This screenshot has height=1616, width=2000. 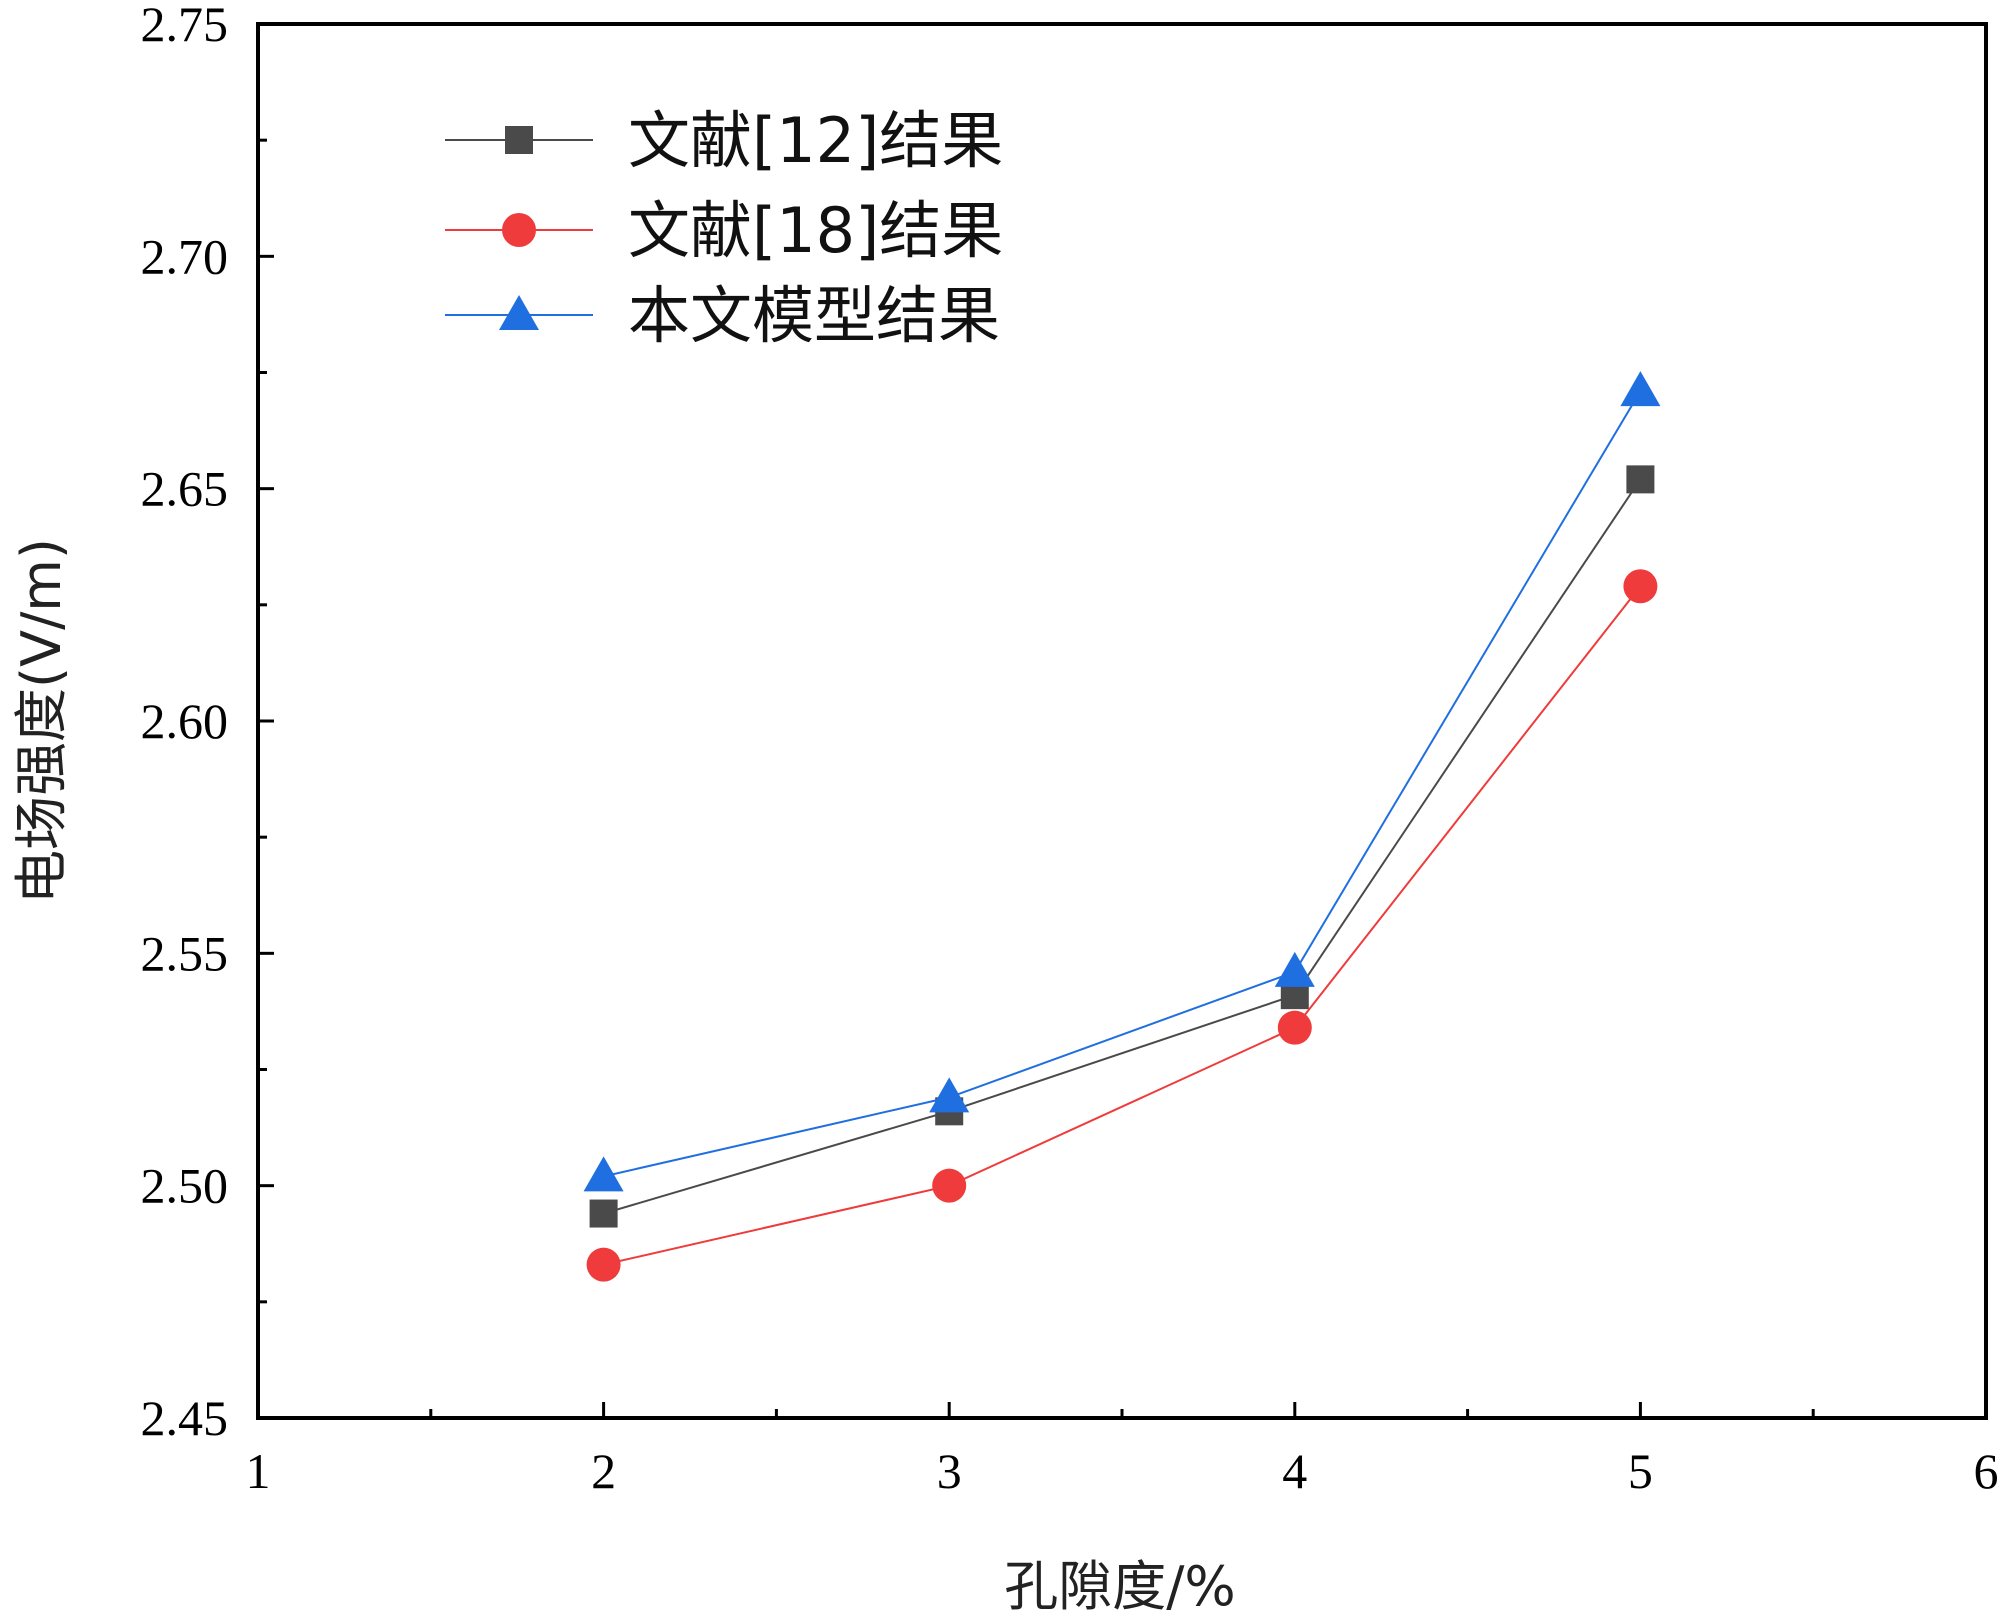 I want to click on legend-label: 文献[12]结果, so click(x=815, y=140).